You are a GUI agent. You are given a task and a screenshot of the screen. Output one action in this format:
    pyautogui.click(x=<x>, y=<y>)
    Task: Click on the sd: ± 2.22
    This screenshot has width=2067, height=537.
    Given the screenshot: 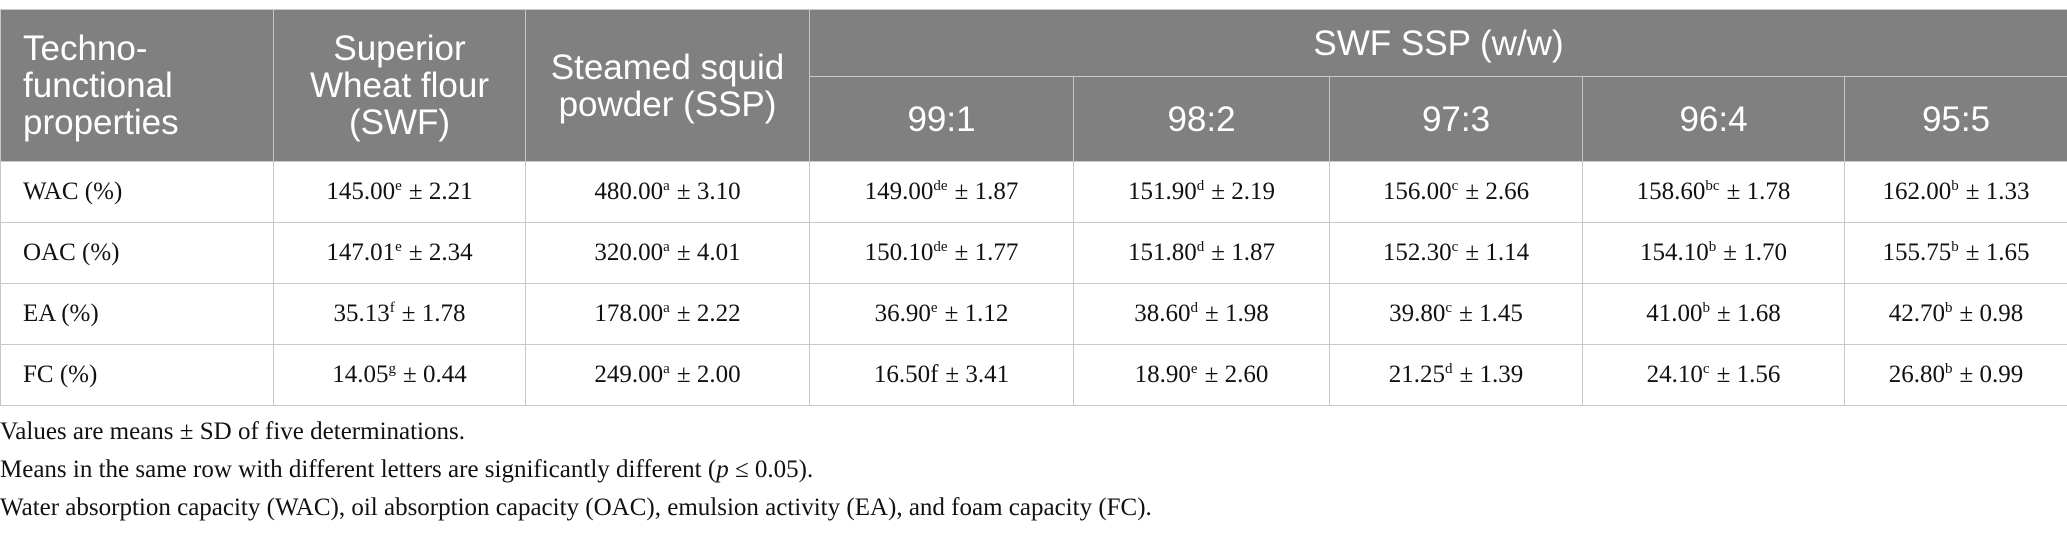 What is the action you would take?
    pyautogui.click(x=708, y=313)
    